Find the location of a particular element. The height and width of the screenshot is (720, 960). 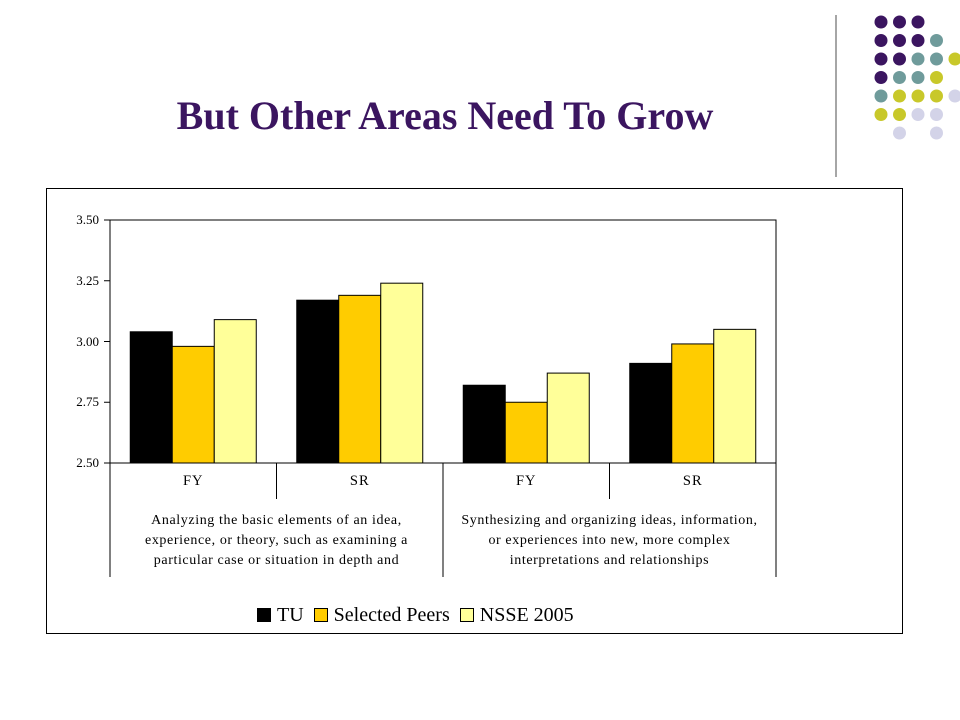

chart-legend: TU Selected Peers NSSE 2005 is located at coordinates (420, 615).